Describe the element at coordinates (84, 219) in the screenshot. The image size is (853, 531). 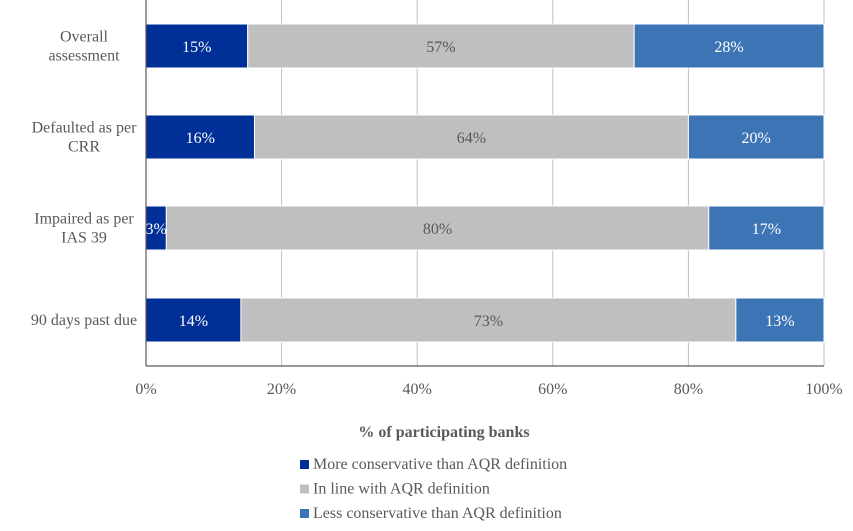
I see `category-label: Impaired as per` at that location.